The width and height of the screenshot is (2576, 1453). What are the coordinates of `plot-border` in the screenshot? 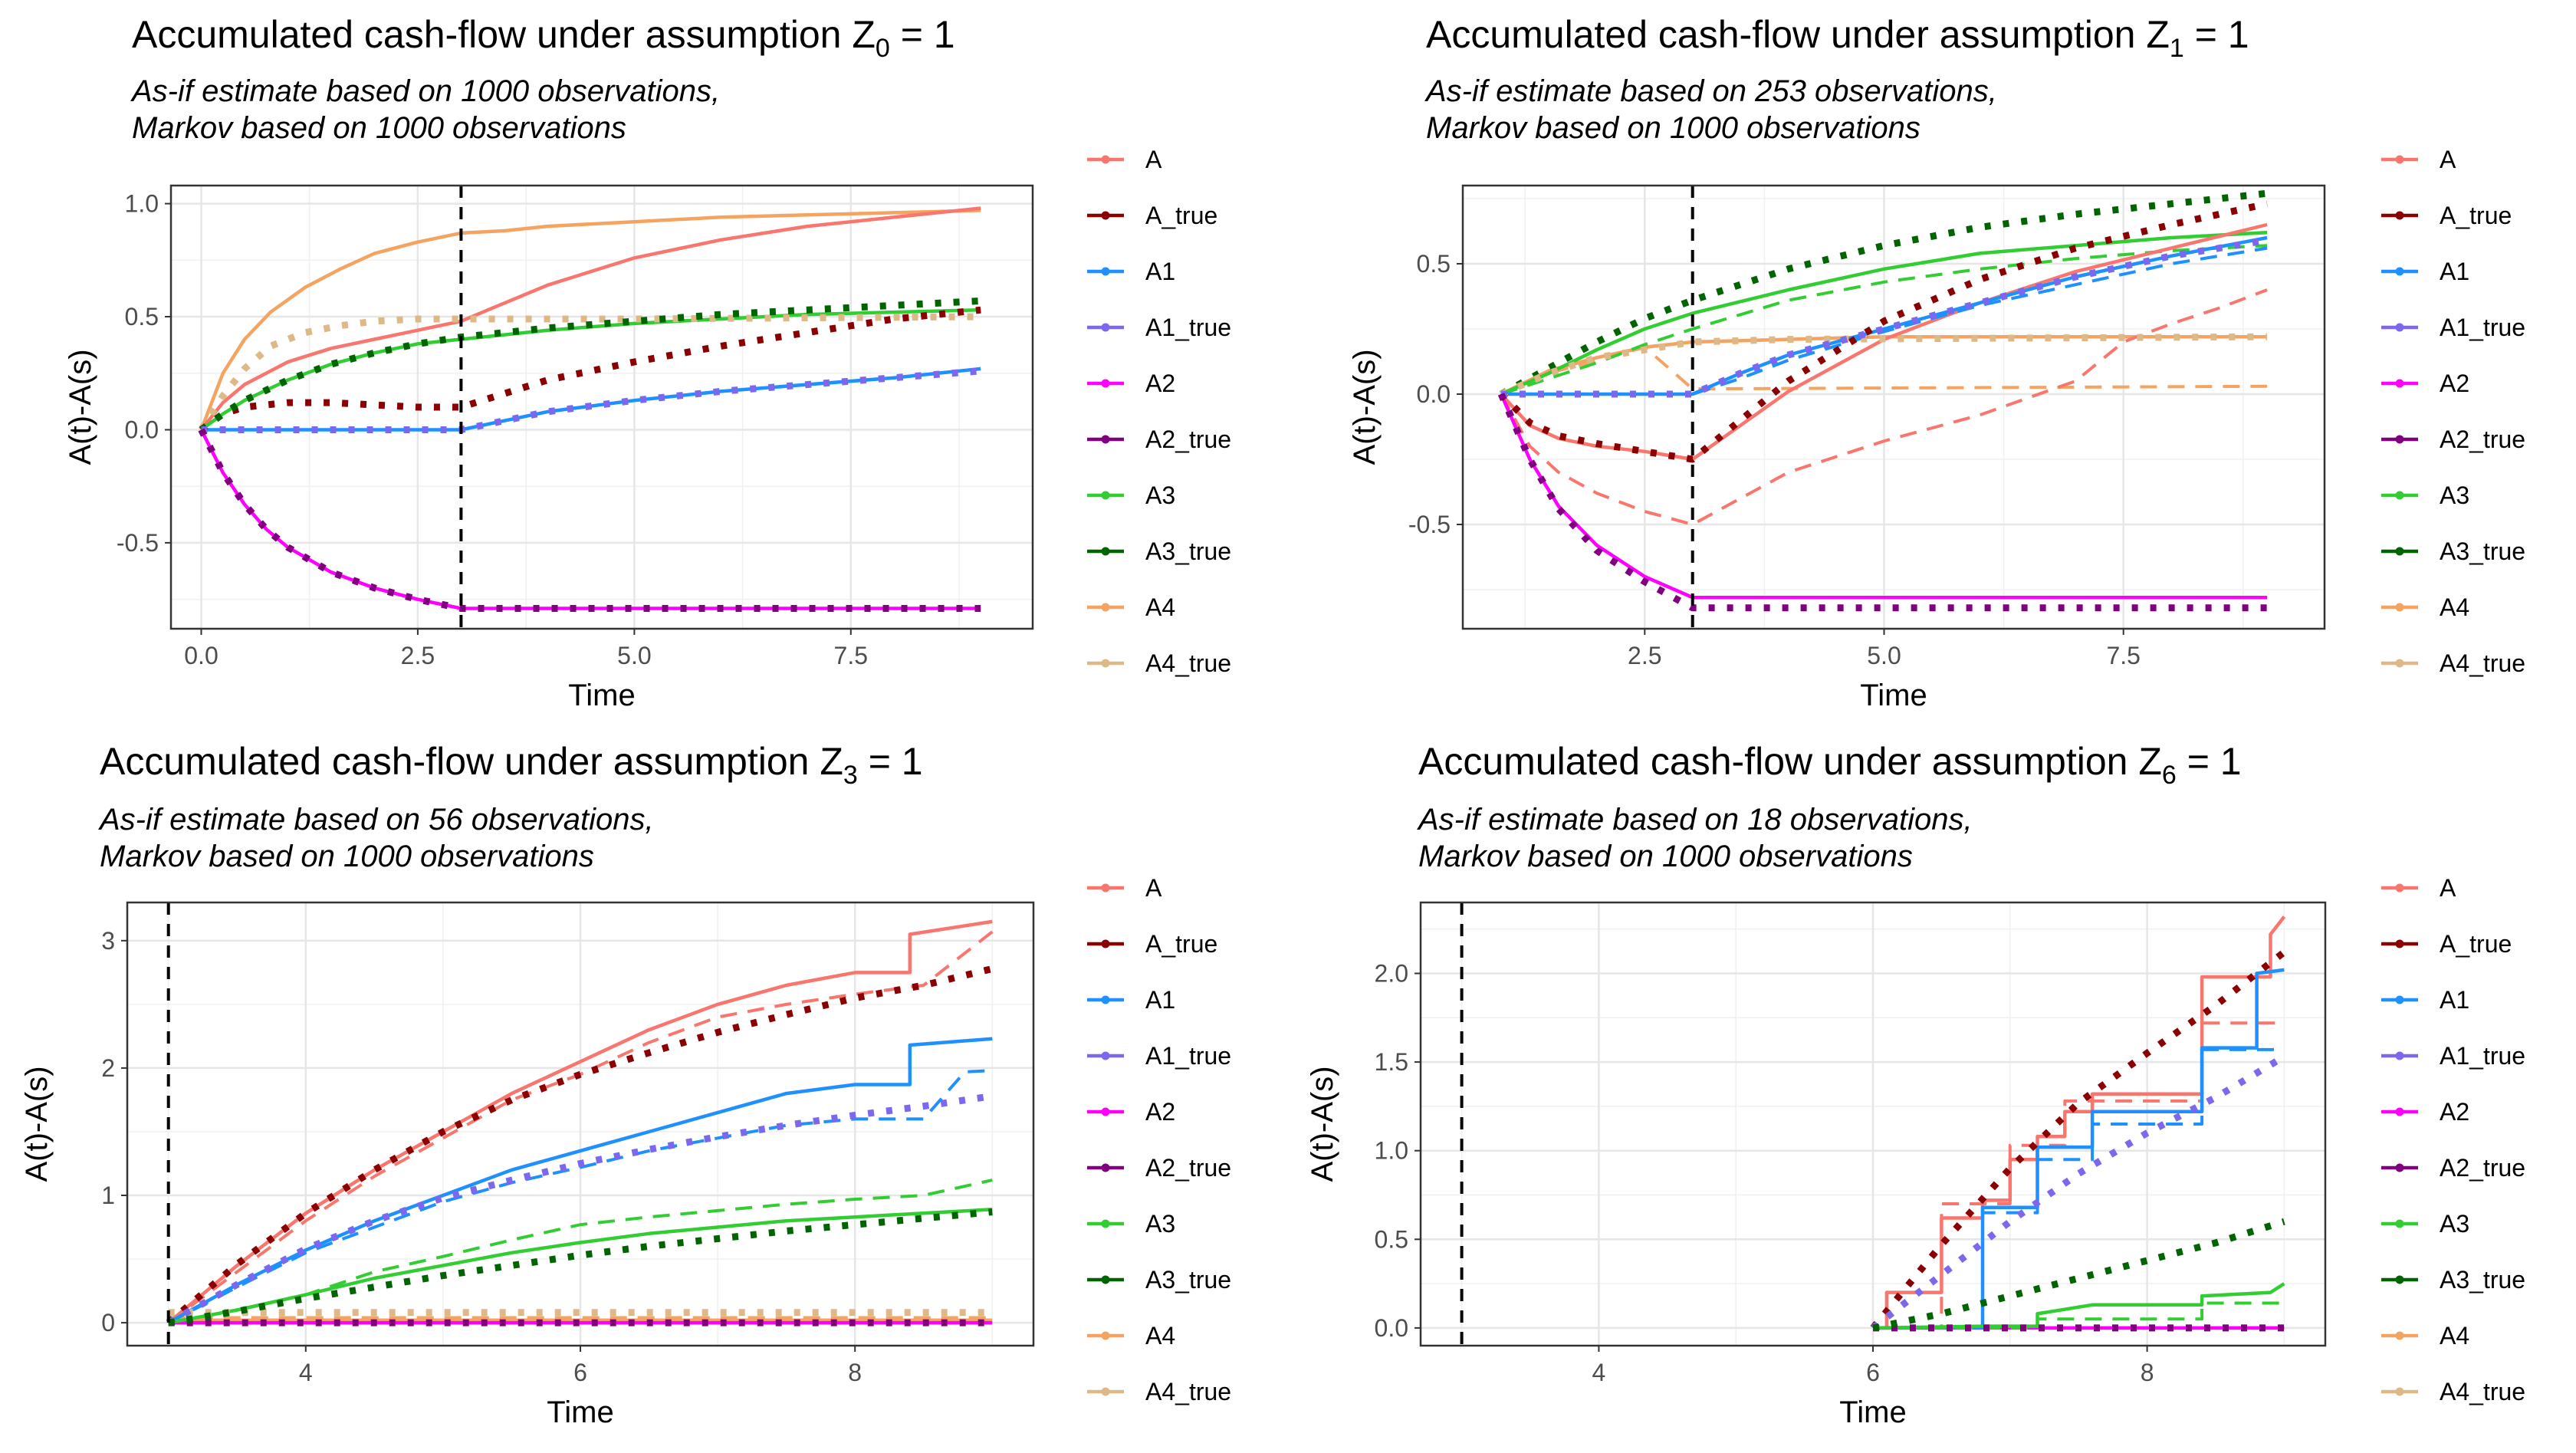 It's located at (602, 407).